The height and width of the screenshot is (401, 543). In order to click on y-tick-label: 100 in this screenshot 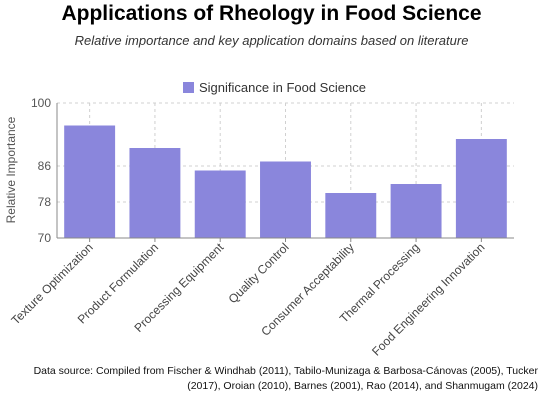, I will do `click(41, 103)`.